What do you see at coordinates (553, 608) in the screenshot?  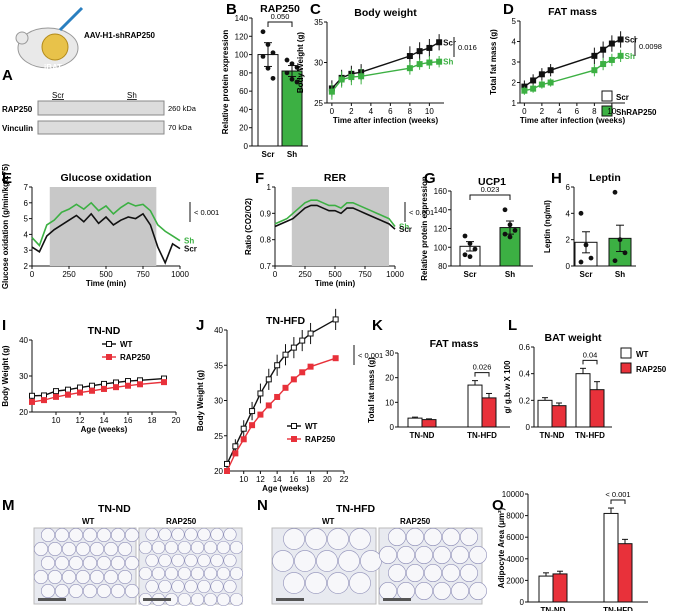 I see `x-tick-label: TN-ND` at bounding box center [553, 608].